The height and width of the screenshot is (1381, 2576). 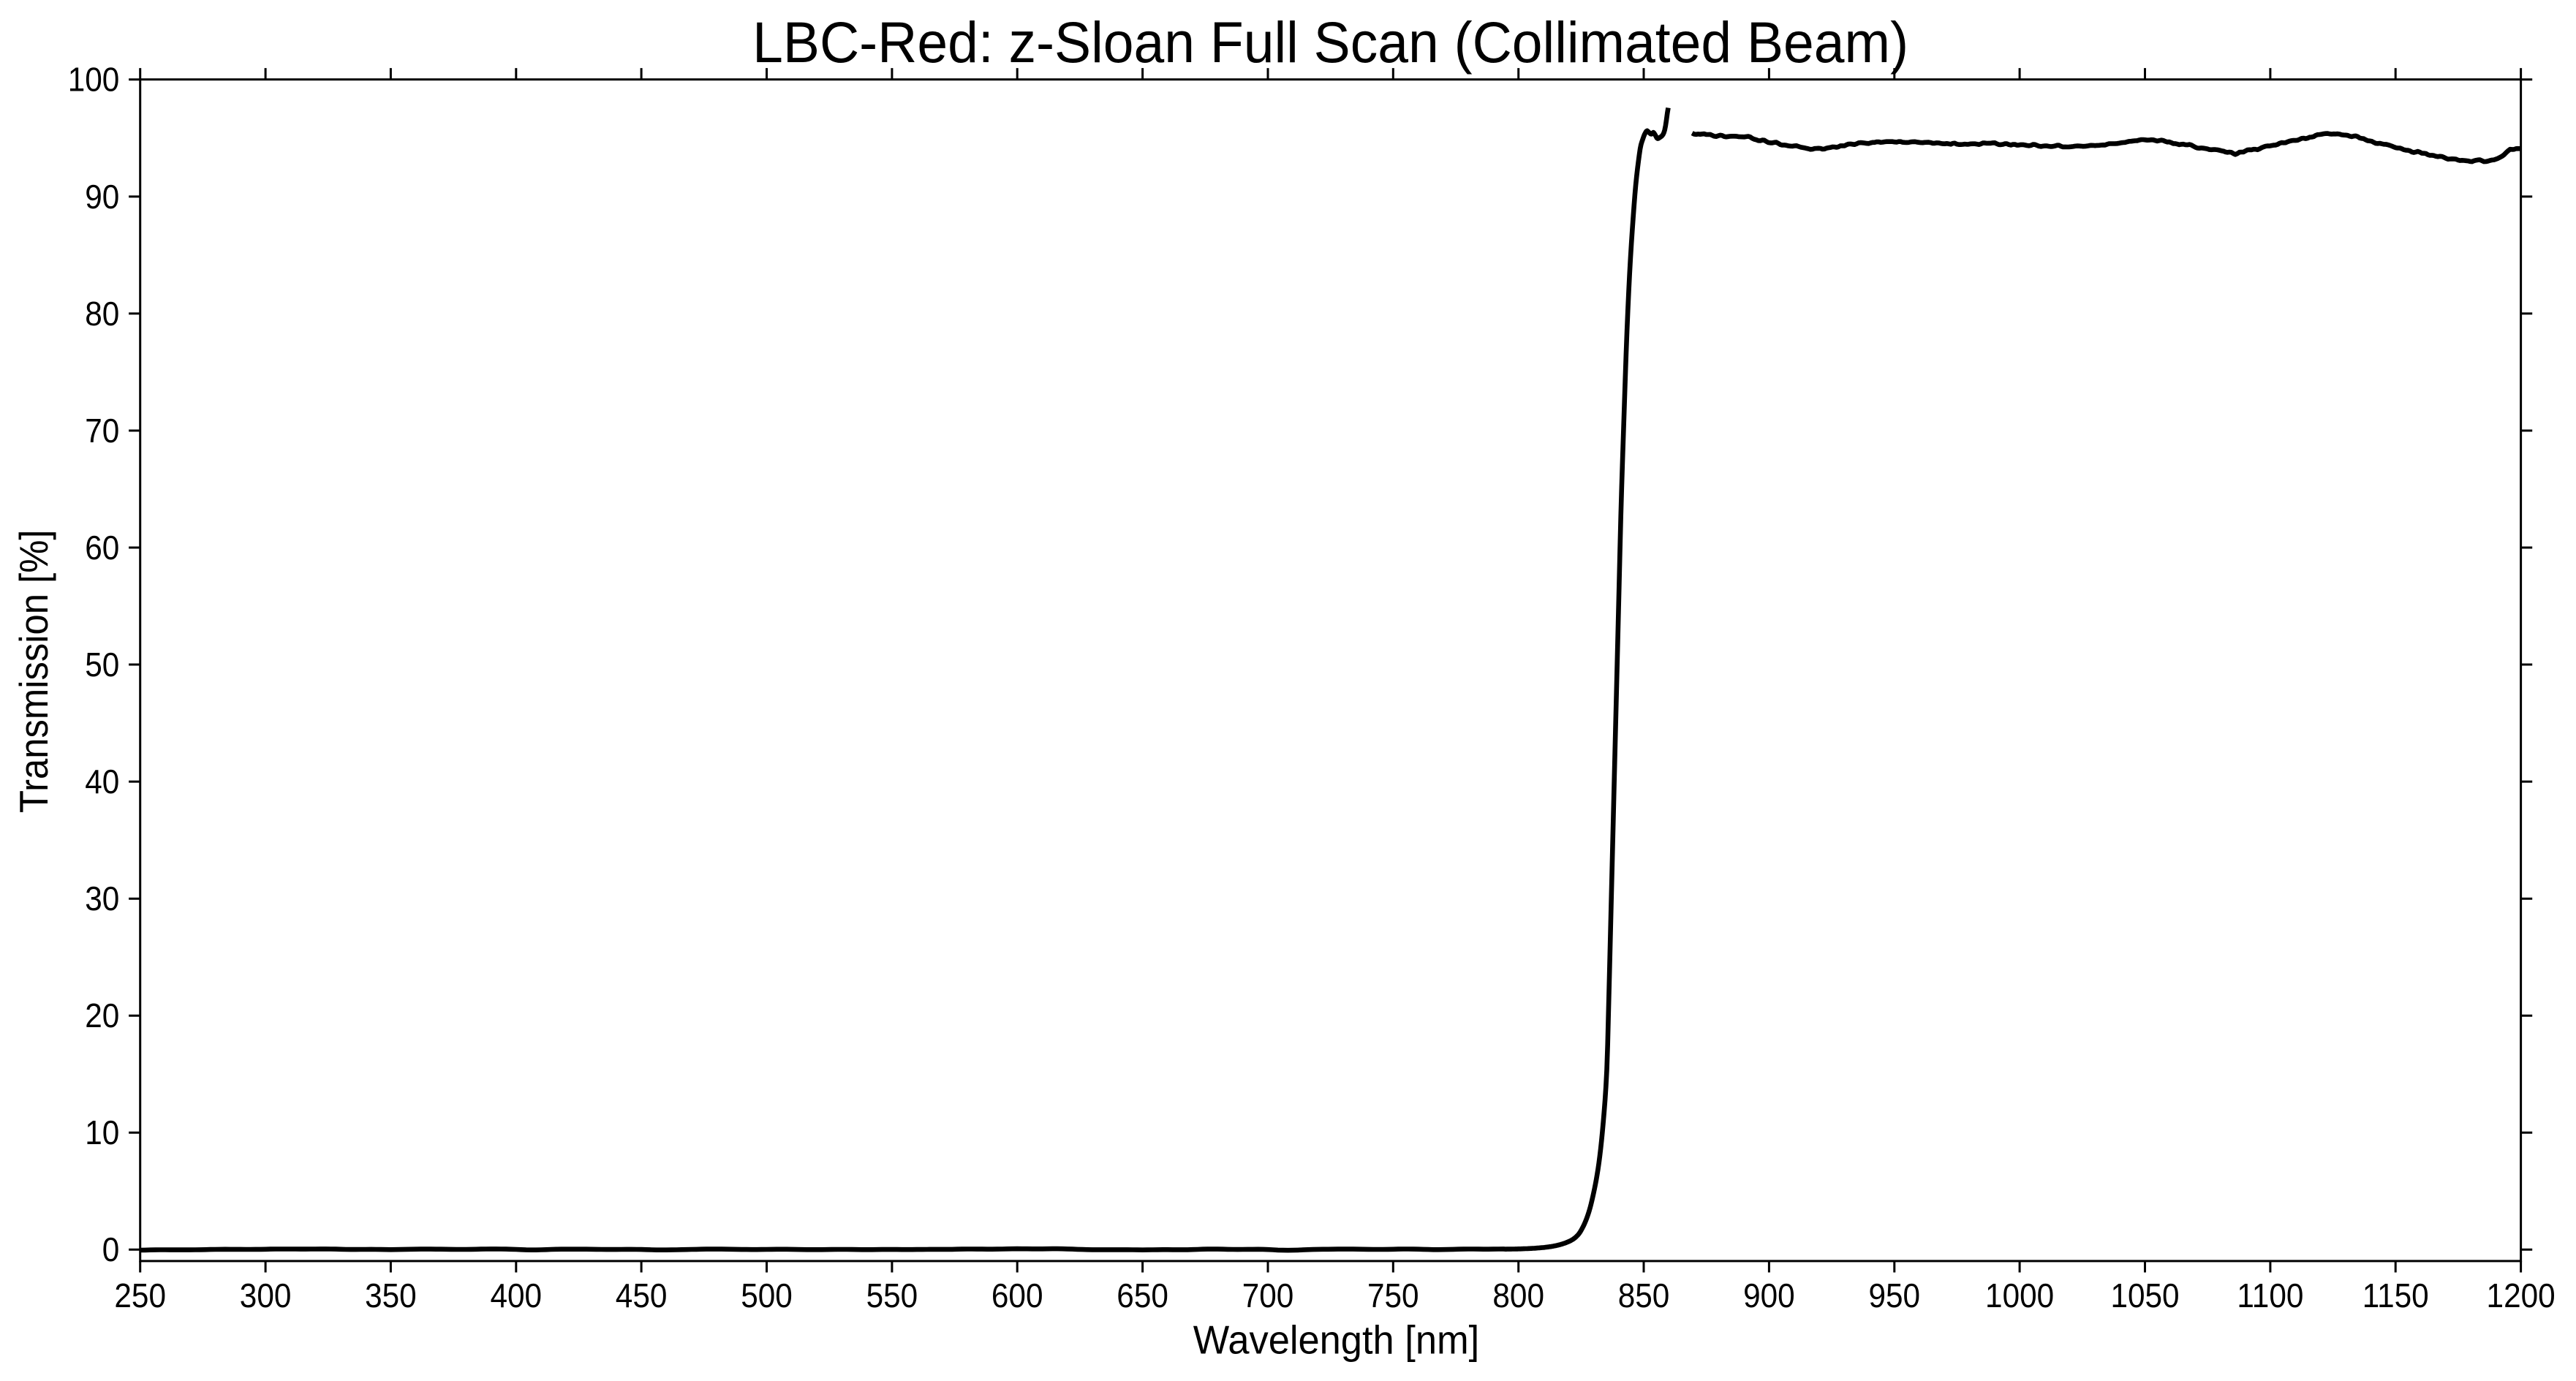 What do you see at coordinates (102, 314) in the screenshot?
I see `svg-text: 80` at bounding box center [102, 314].